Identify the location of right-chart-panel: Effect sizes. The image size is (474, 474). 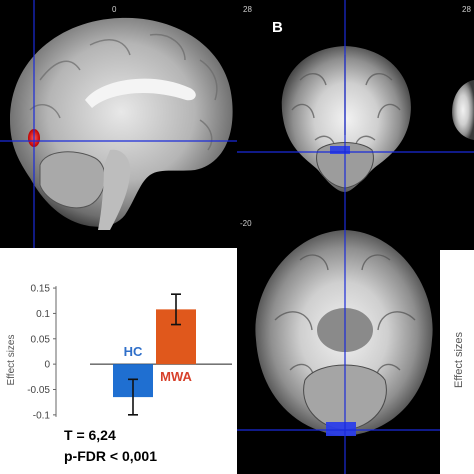
(457, 362).